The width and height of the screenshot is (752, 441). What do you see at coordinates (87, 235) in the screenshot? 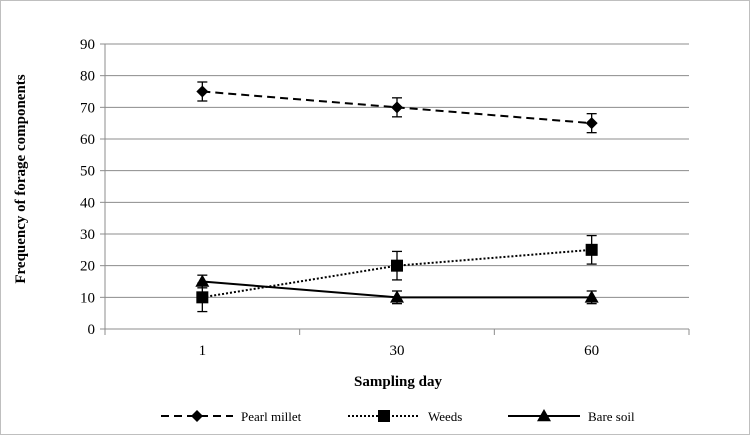
I see `y-tick-label: 30` at bounding box center [87, 235].